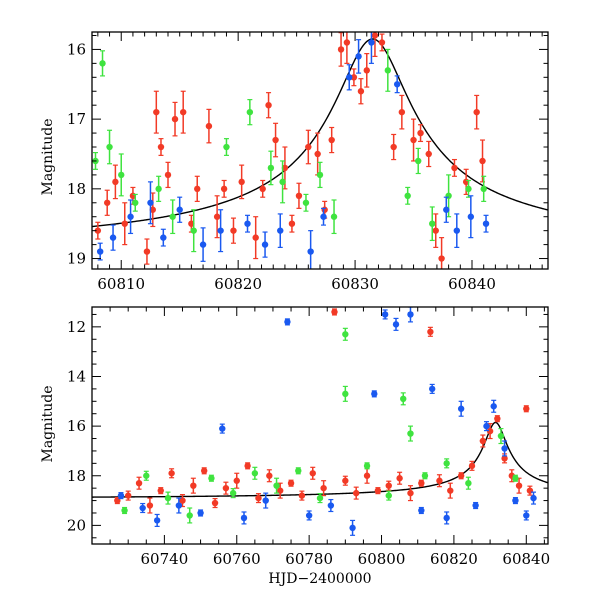  What do you see at coordinates (76, 376) in the screenshot?
I see `bottom-y-tick-label: 14` at bounding box center [76, 376].